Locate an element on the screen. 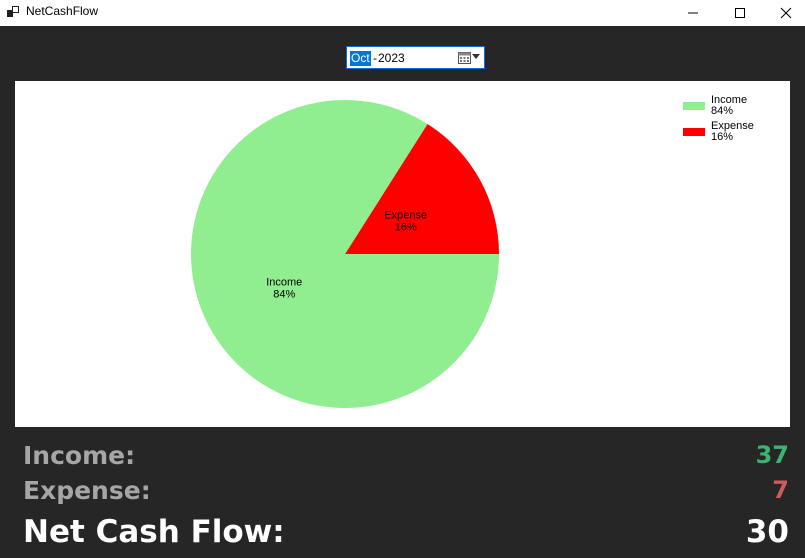  calendar-icon is located at coordinates (464, 57).